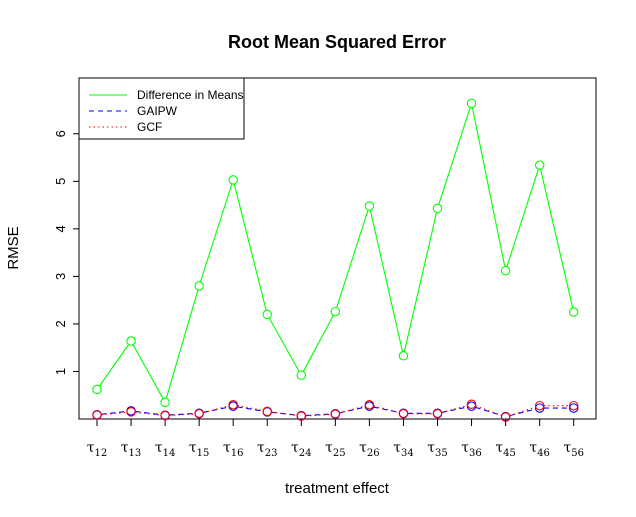  What do you see at coordinates (60, 133) in the screenshot?
I see `y-tick-label: 6` at bounding box center [60, 133].